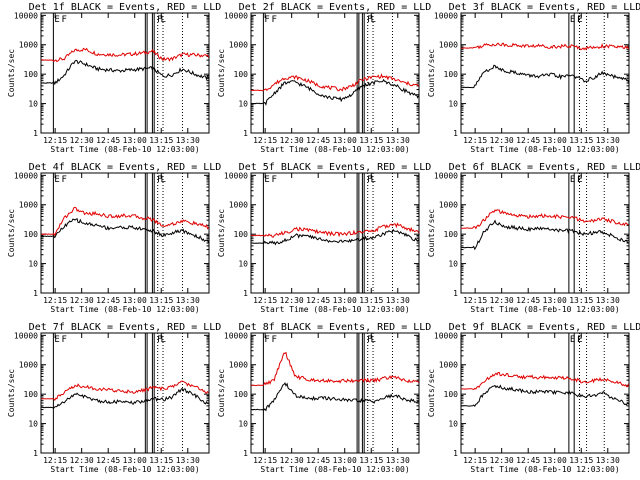 The height and width of the screenshot is (480, 640). Describe the element at coordinates (335, 167) in the screenshot. I see `panel-title: Det 5f BLACK = Events, RED = LLD` at that location.